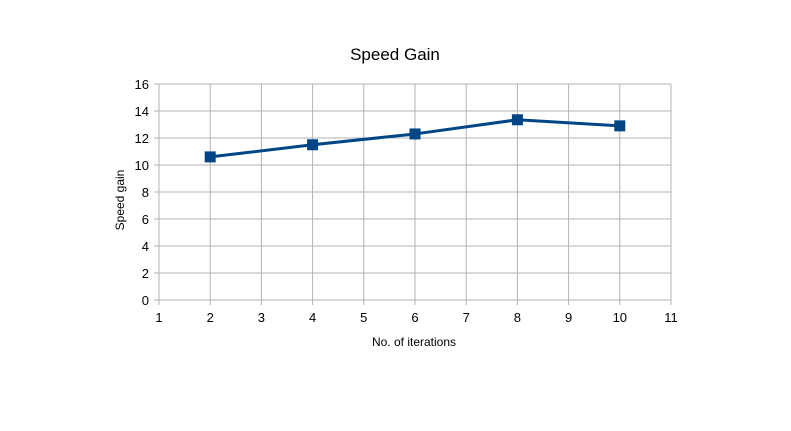  Describe the element at coordinates (142, 111) in the screenshot. I see `y-tick-label: 14` at that location.